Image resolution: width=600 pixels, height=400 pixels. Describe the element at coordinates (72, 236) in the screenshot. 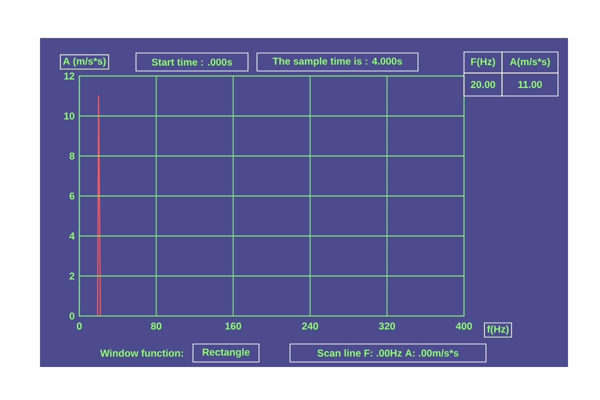

I see `y-tick-label: 4` at that location.